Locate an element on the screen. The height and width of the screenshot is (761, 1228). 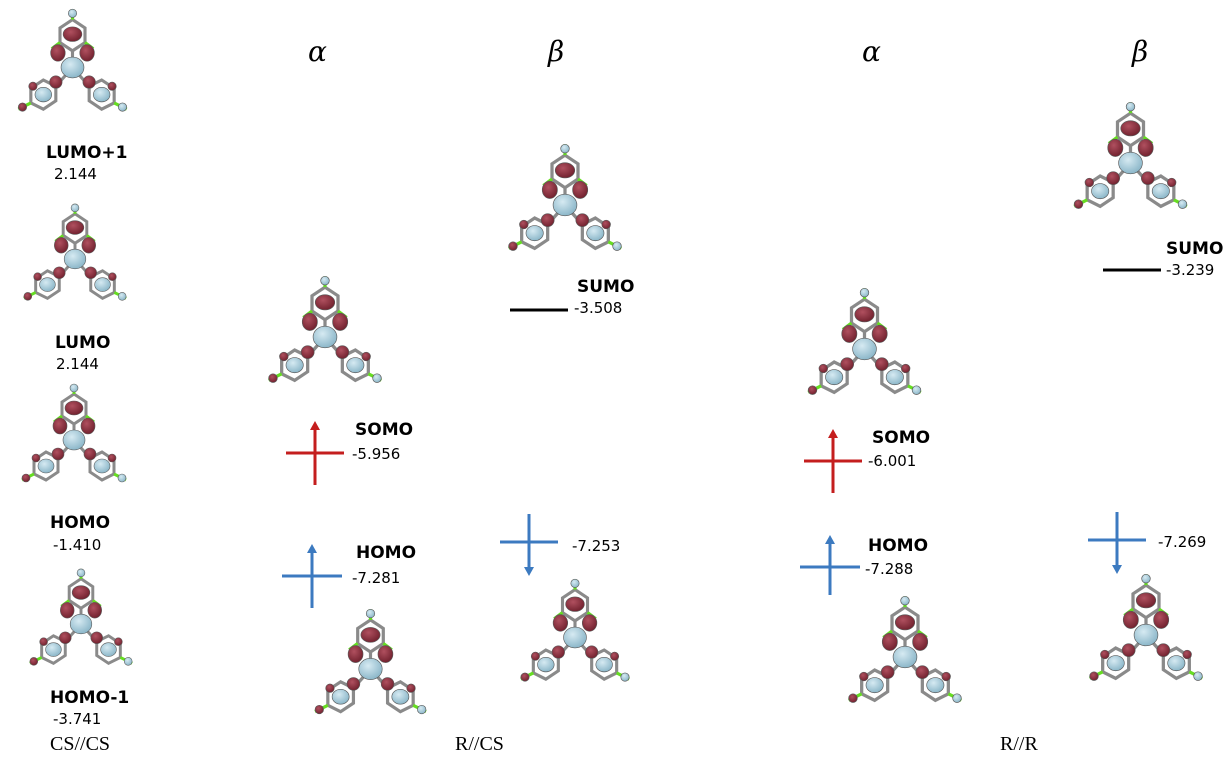
rr-alpha-homo-level is located at coordinates (830, 566).